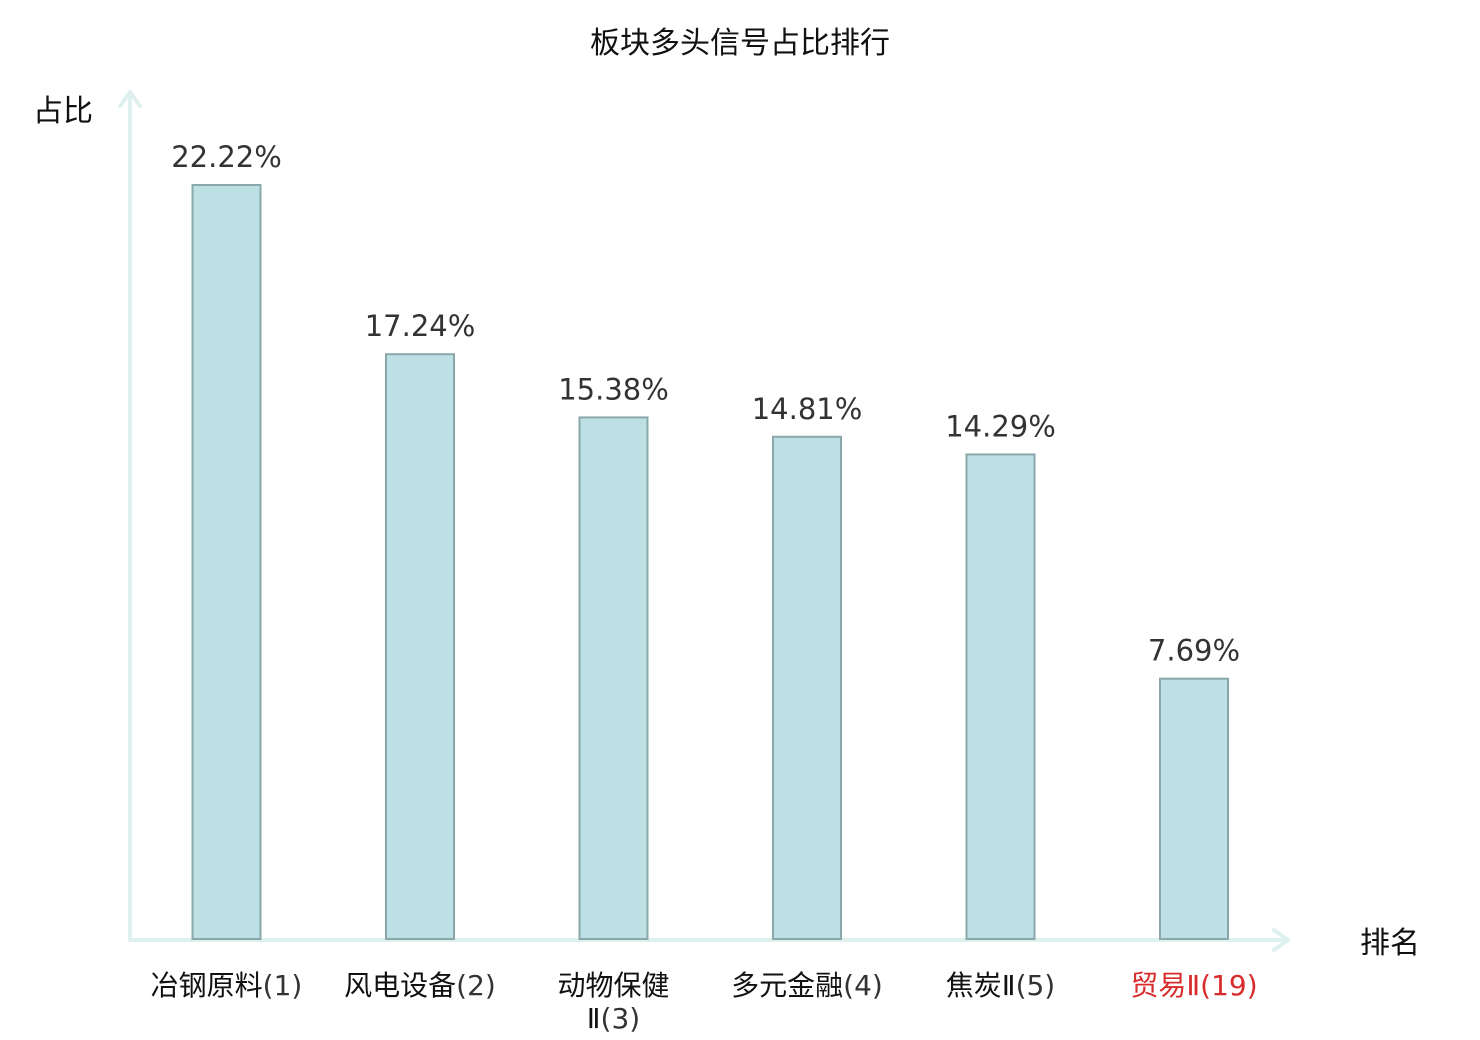  I want to click on bar-value-label: 14.81%, so click(807, 409).